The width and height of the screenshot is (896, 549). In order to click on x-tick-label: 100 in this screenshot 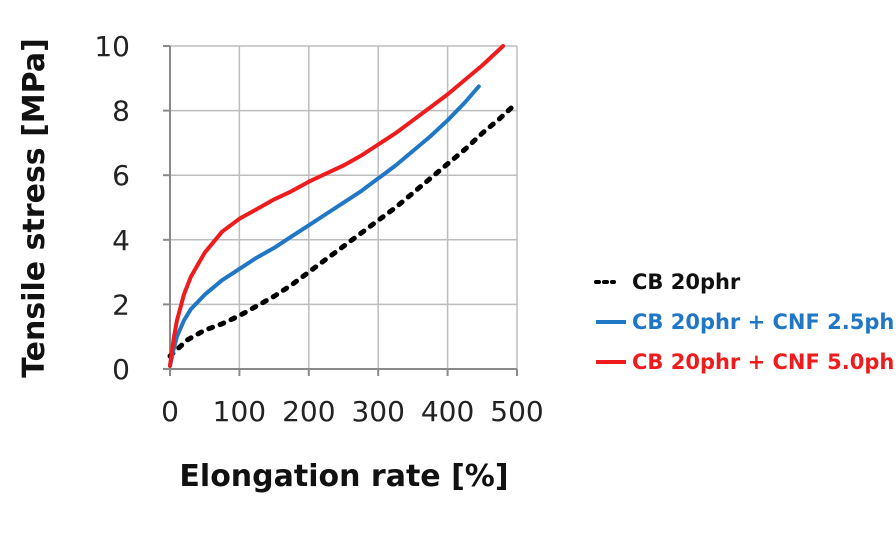, I will do `click(239, 411)`.